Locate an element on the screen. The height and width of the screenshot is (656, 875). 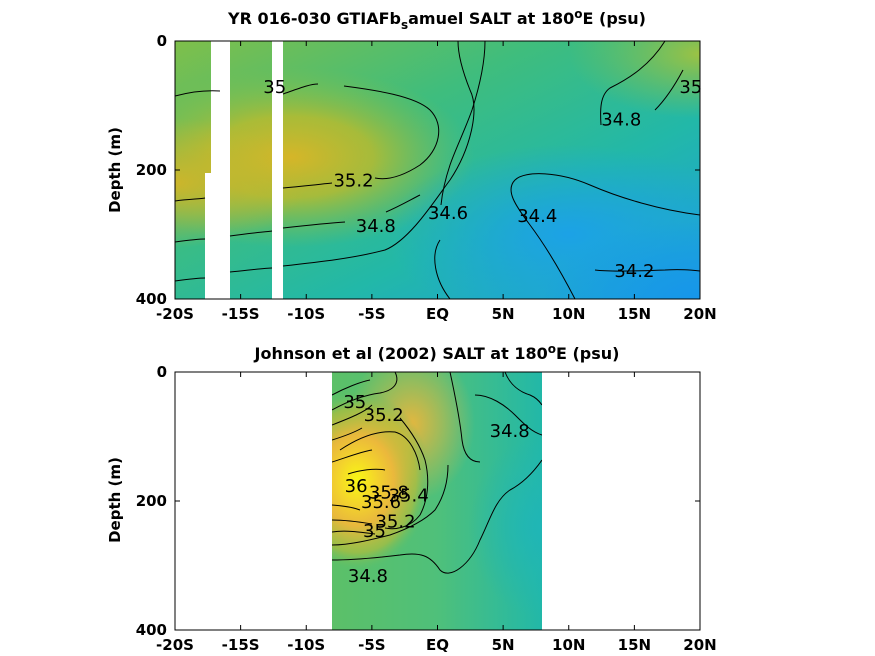
bottom-salinity-field is located at coordinates (437, 501).